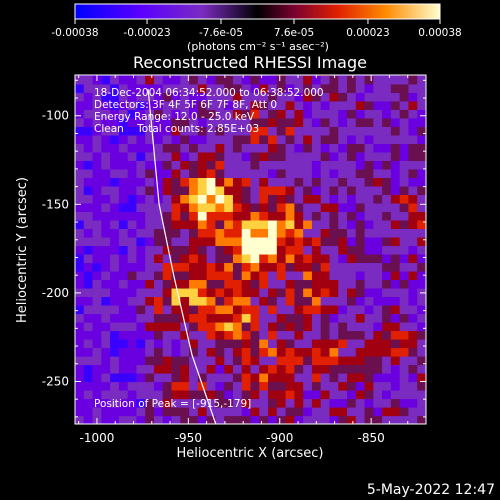  I want to click on colorbar-unit-label: (photons cm⁻² s⁻¹ asec⁻²), so click(258, 46).